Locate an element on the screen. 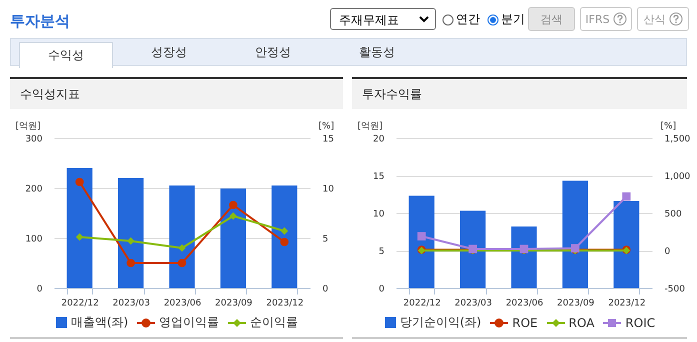  text: 연간 is located at coordinates (468, 19).